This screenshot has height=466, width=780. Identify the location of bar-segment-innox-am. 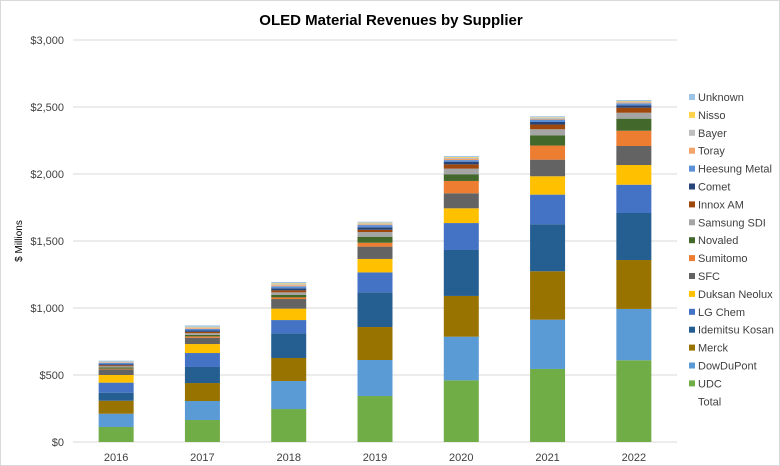
(375, 231).